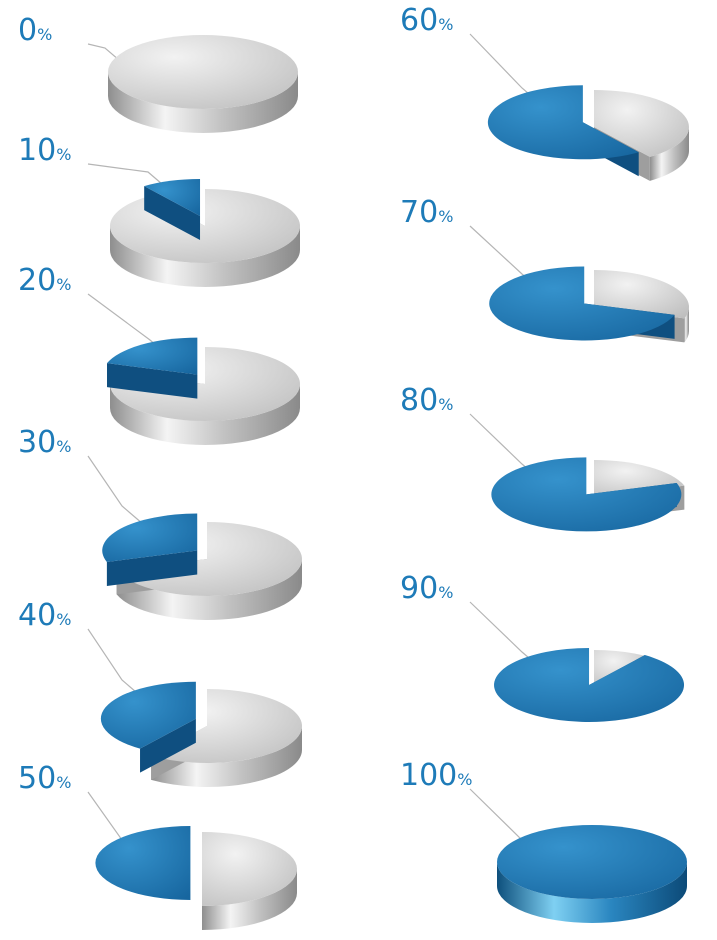 The width and height of the screenshot is (717, 940). Describe the element at coordinates (119, 493) in the screenshot. I see `leader-line` at that location.